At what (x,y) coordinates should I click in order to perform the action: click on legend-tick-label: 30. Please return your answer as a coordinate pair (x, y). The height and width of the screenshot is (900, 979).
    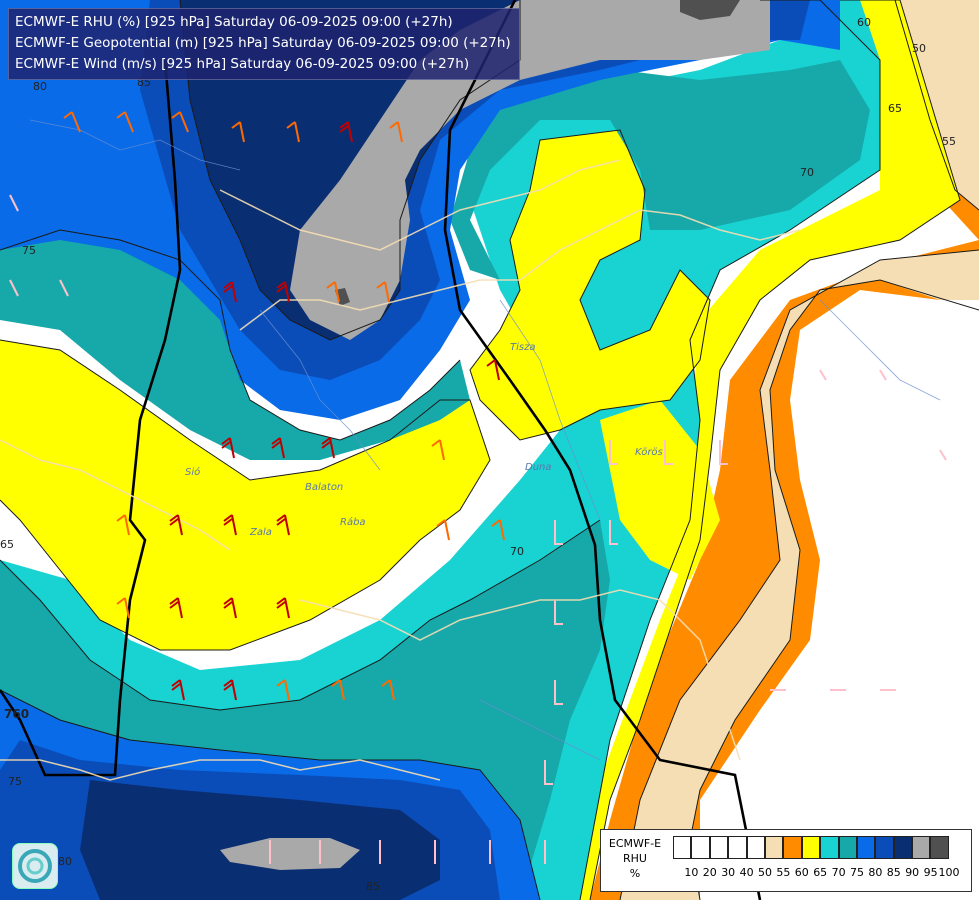
    Looking at the image, I should click on (728, 872).